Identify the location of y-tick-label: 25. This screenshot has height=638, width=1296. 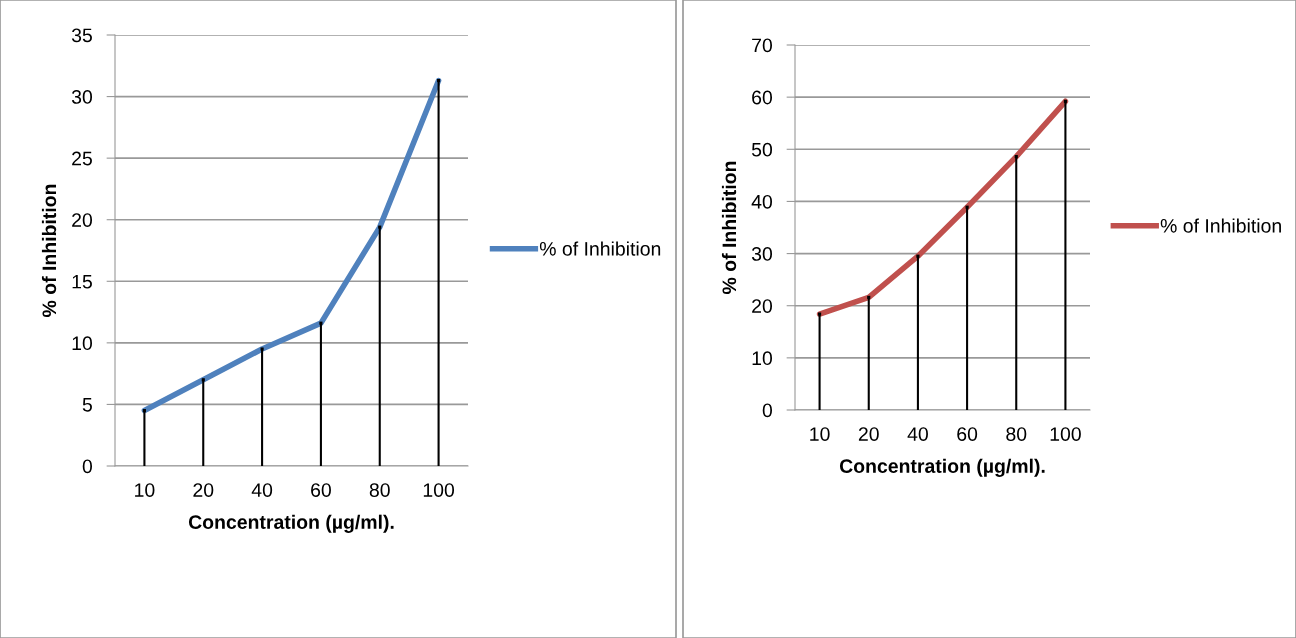
(82, 158).